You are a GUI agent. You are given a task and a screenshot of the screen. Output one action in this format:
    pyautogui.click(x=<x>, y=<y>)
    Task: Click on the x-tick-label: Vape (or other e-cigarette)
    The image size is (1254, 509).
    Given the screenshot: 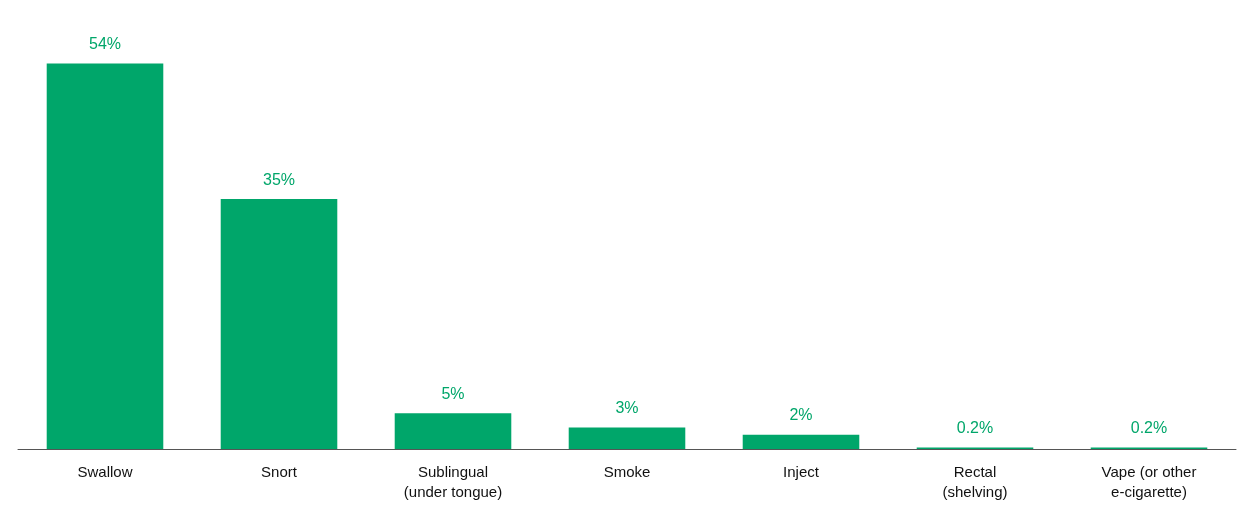 What is the action you would take?
    pyautogui.click(x=1149, y=481)
    